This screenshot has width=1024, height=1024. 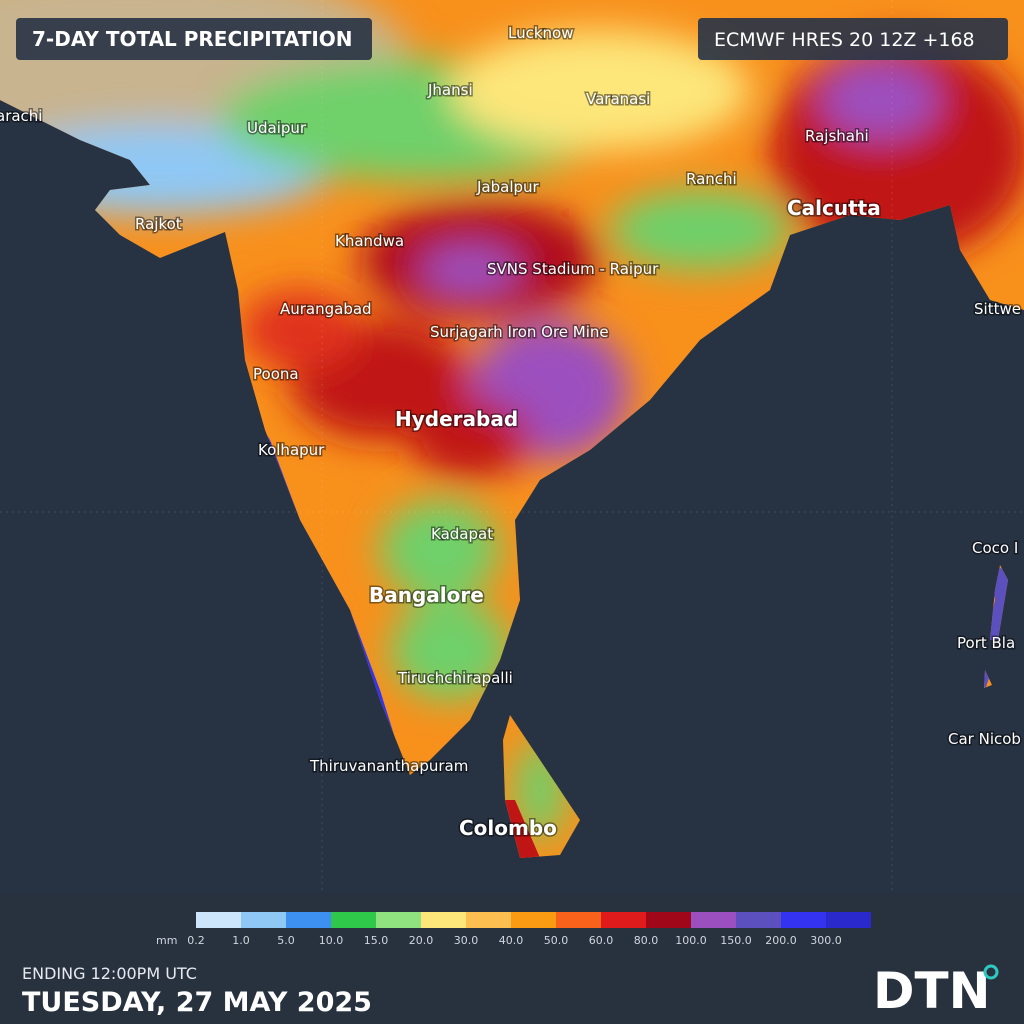 I want to click on place: Hyderabad, so click(x=456, y=419).